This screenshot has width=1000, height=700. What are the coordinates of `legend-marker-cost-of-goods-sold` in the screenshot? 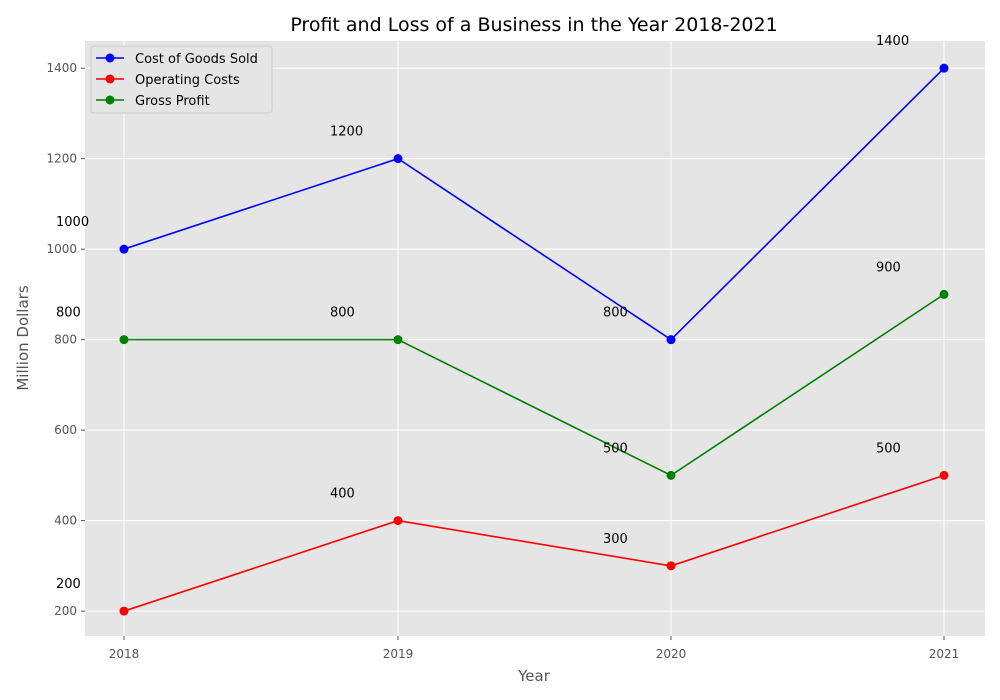 It's located at (110, 58).